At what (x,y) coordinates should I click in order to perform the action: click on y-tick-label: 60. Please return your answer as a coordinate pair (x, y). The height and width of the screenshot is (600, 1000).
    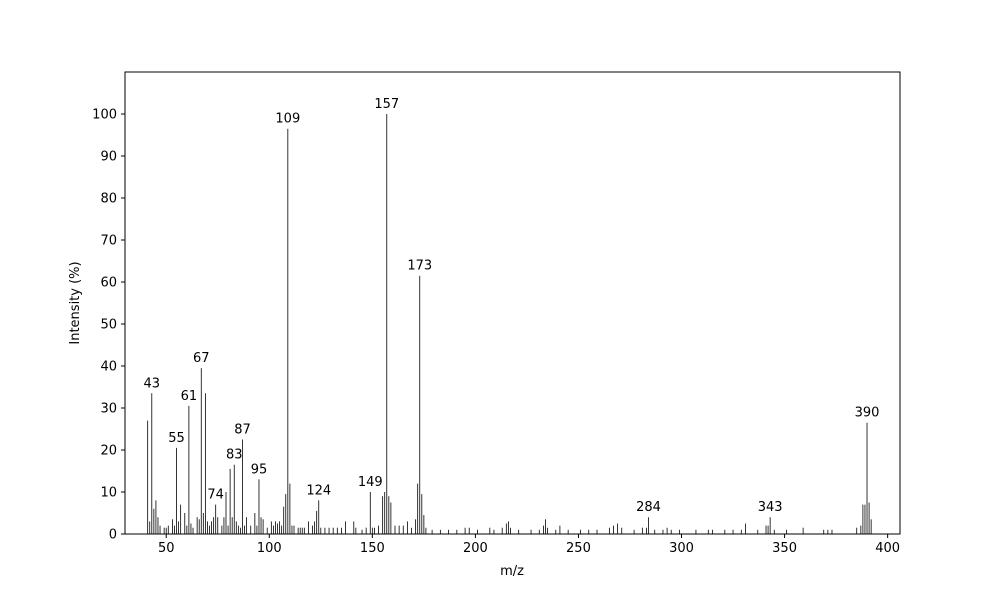
    Looking at the image, I should click on (108, 283).